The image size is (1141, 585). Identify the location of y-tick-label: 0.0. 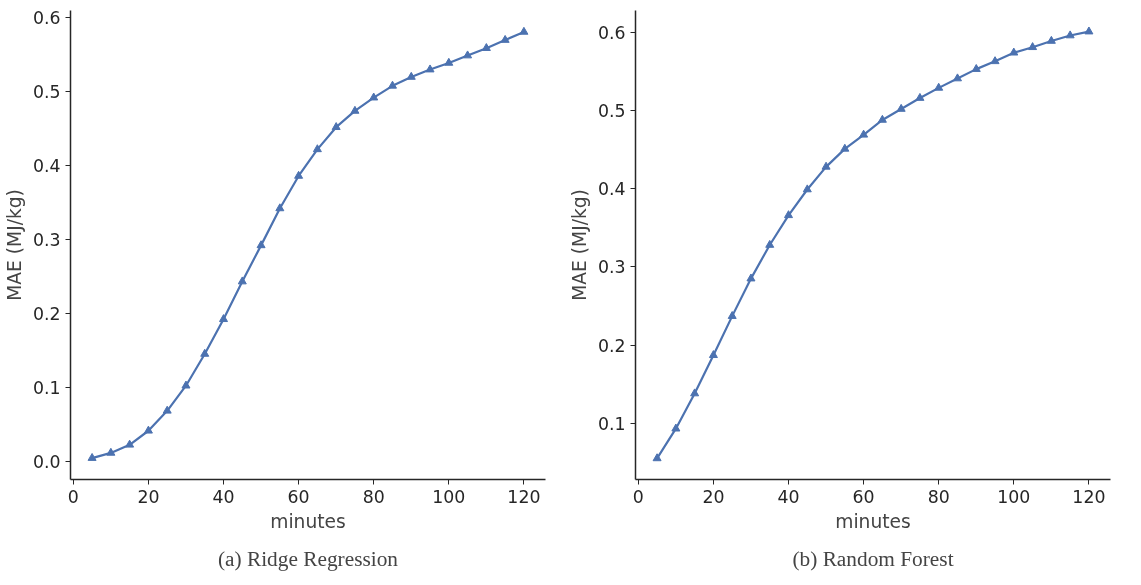
(46, 461).